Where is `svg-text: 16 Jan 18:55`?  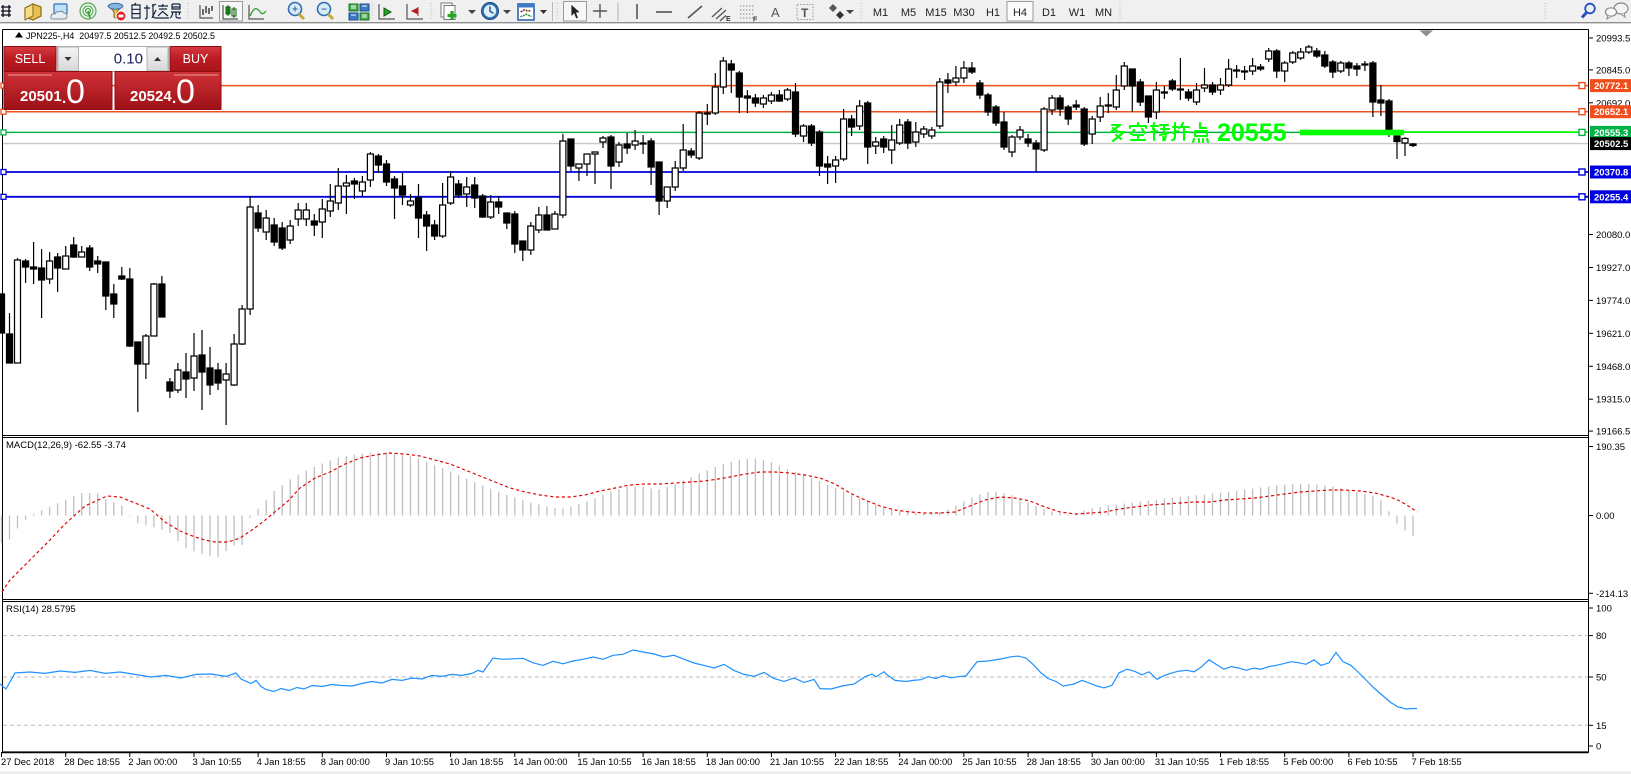
svg-text: 16 Jan 18:55 is located at coordinates (669, 761).